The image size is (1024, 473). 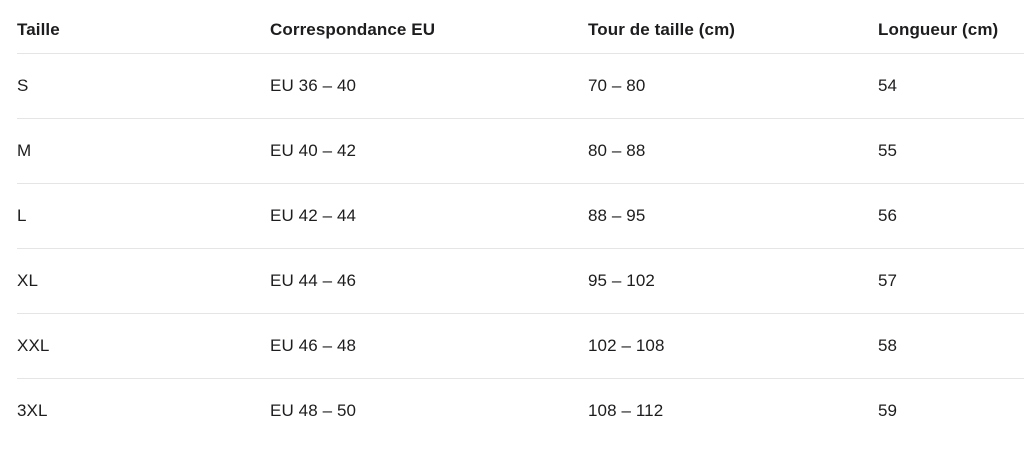 I want to click on cell-longueur: 59, so click(x=888, y=410).